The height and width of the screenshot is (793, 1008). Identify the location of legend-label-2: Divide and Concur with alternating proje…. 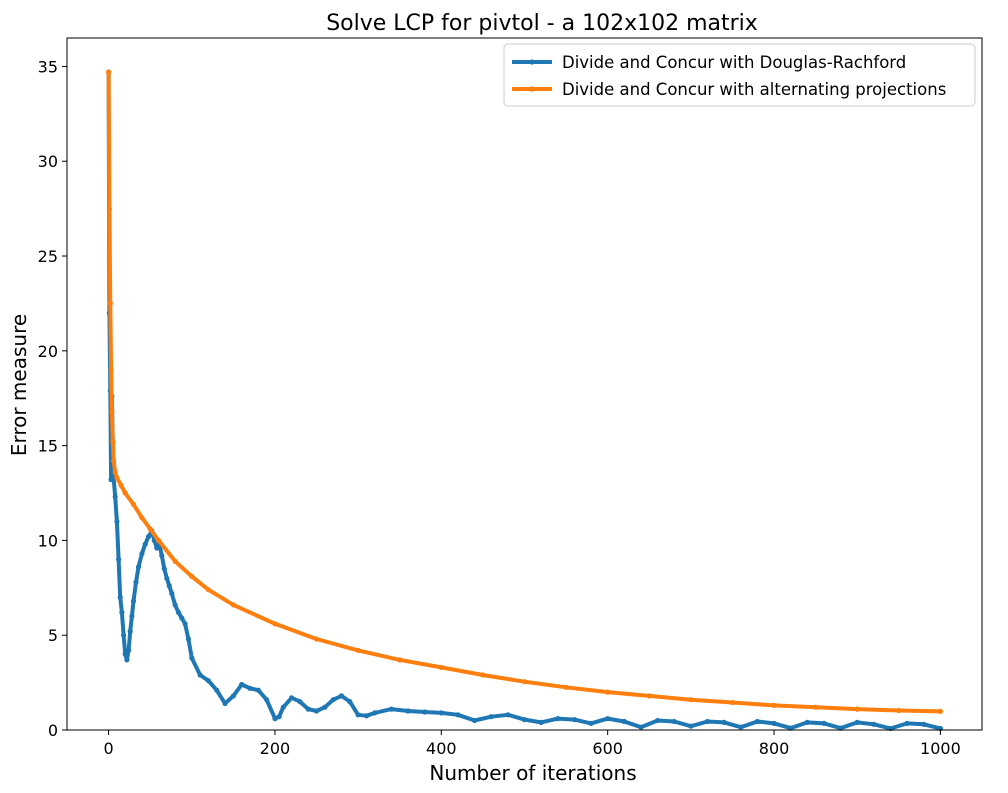
(754, 89).